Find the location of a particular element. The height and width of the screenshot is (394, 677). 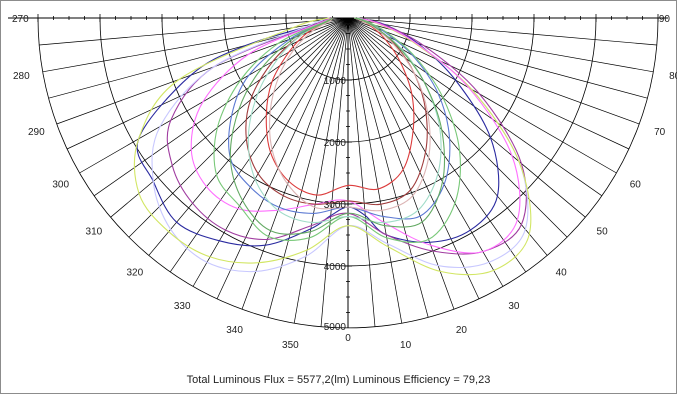

angle-label-left: 320 is located at coordinates (134, 273).